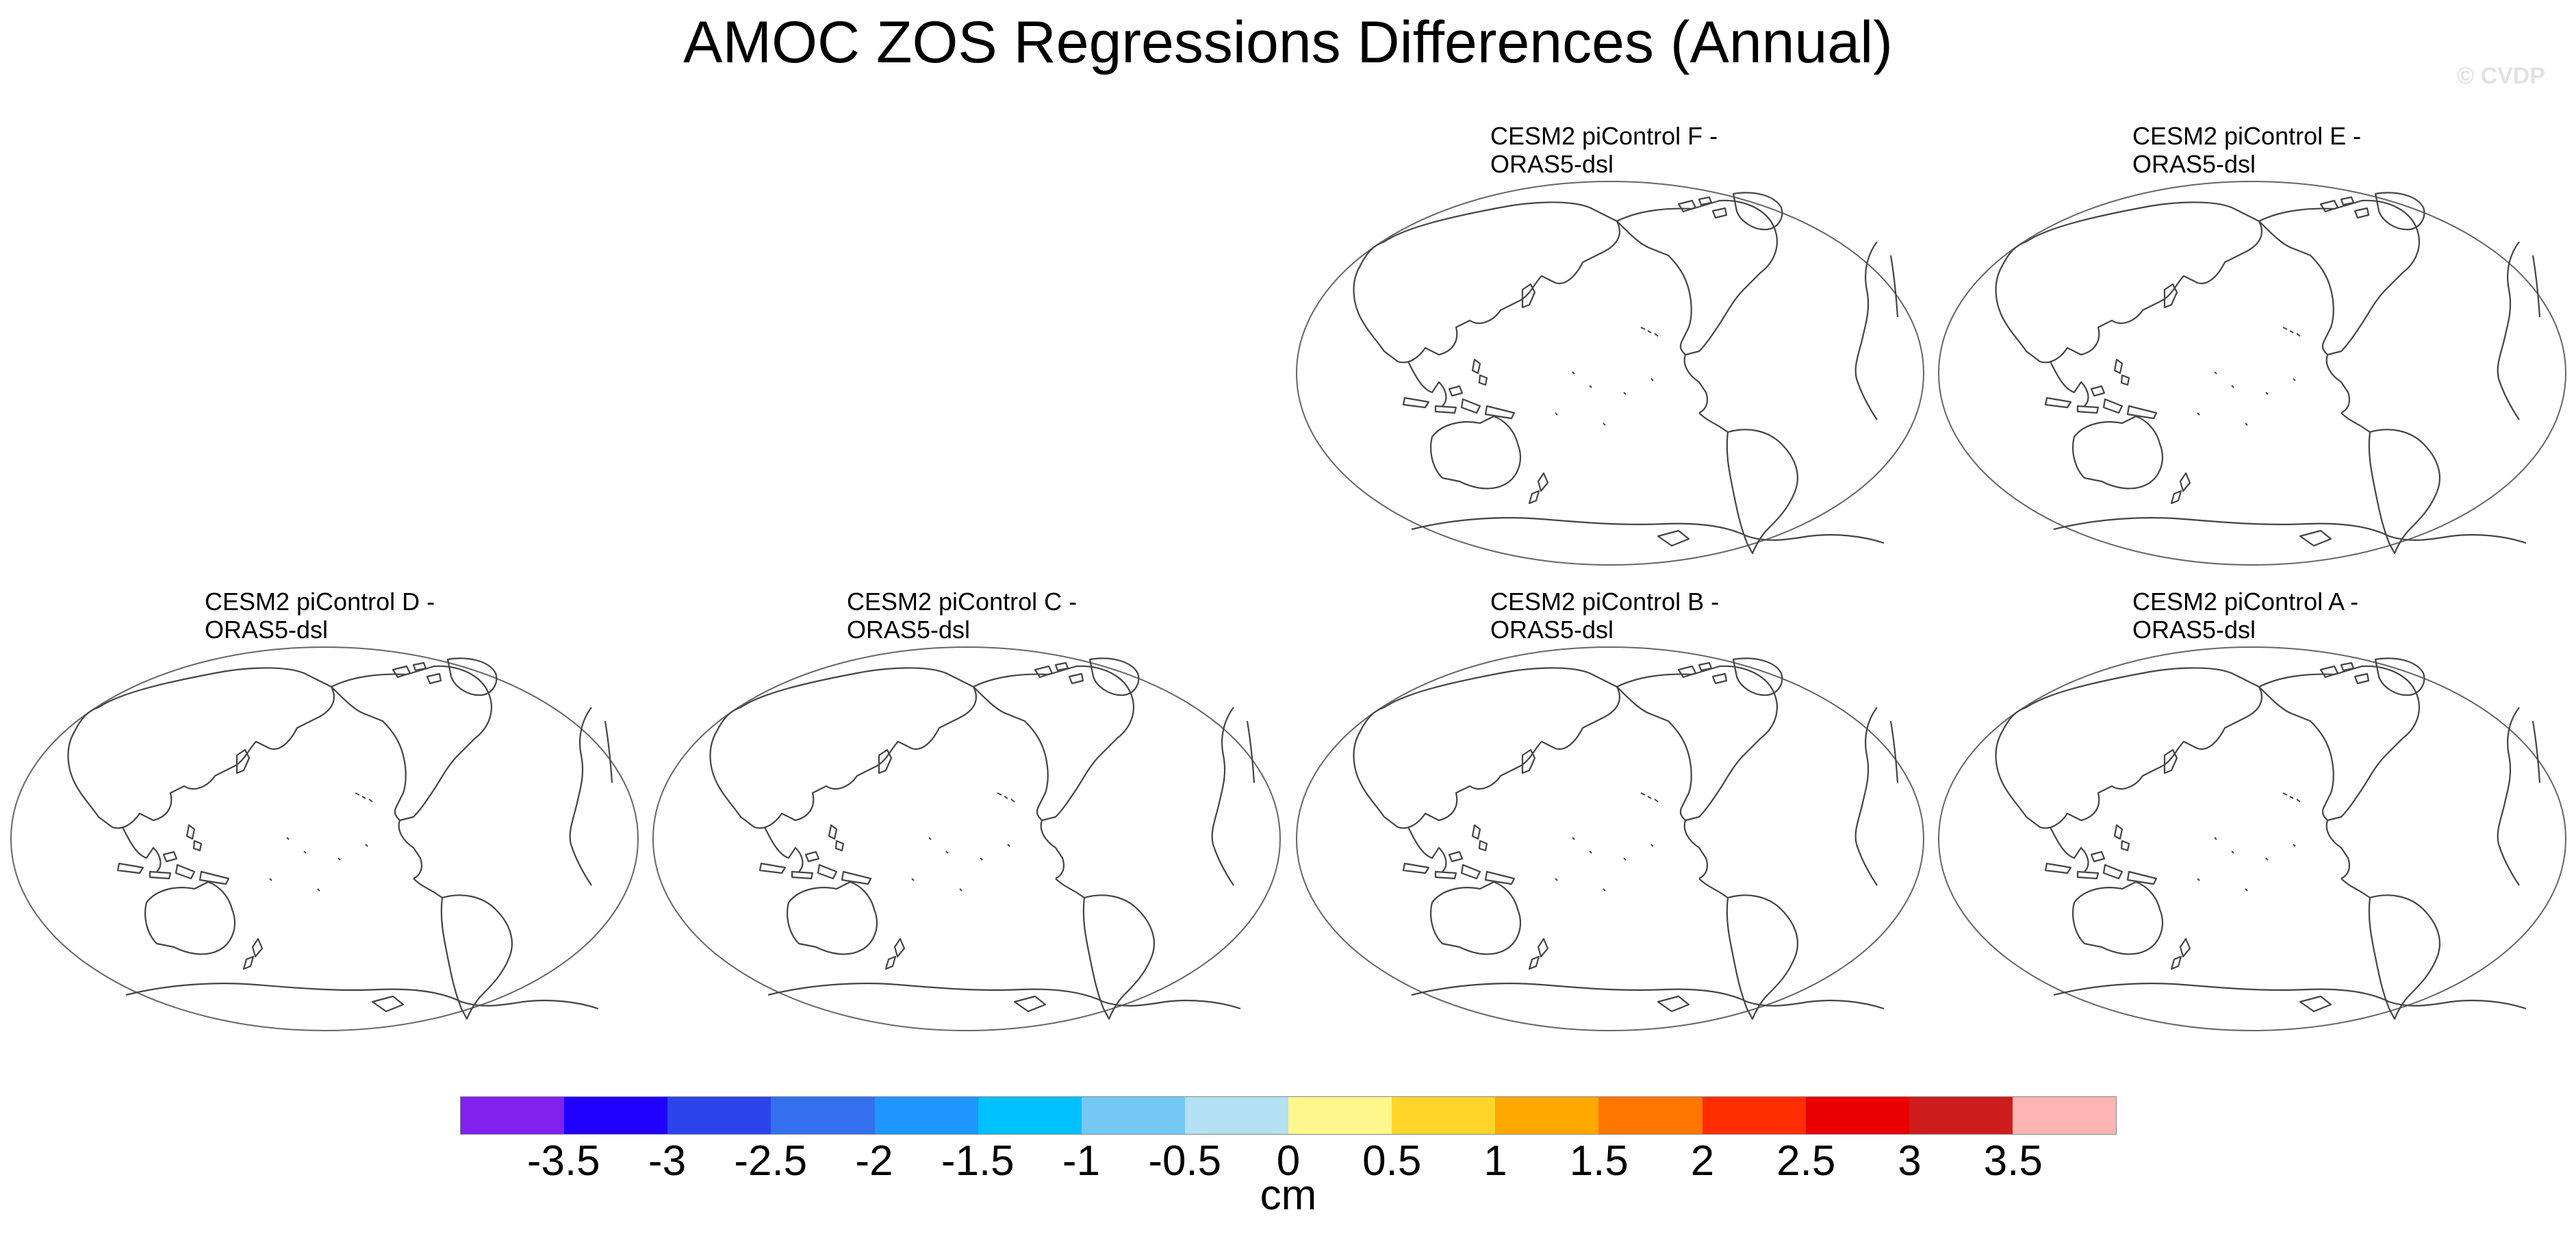 This screenshot has height=1236, width=2576. What do you see at coordinates (667, 1161) in the screenshot?
I see `colorbar-tick-label: -3` at bounding box center [667, 1161].